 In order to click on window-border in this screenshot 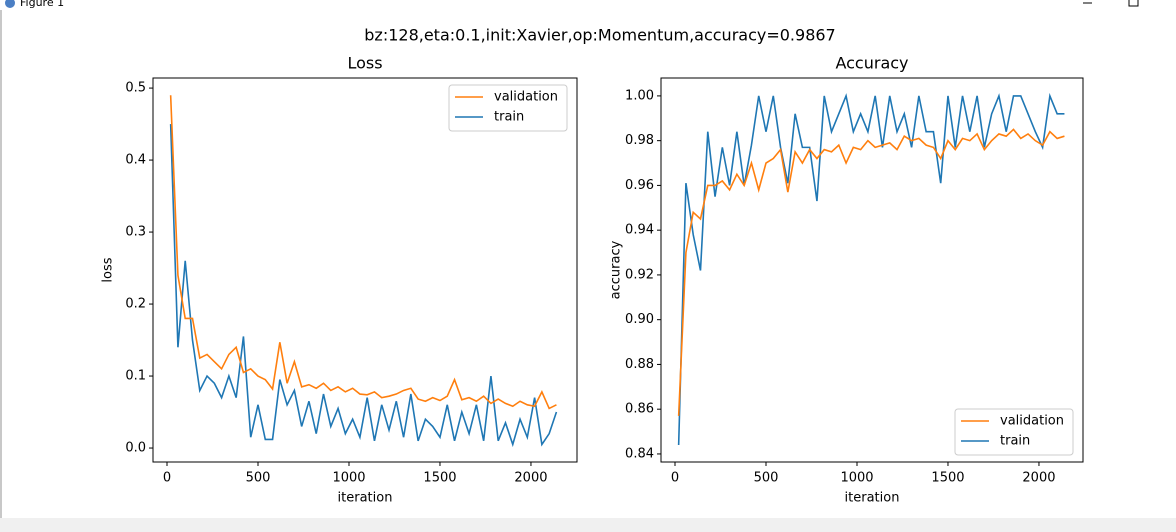, I will do `click(1, 264)`.